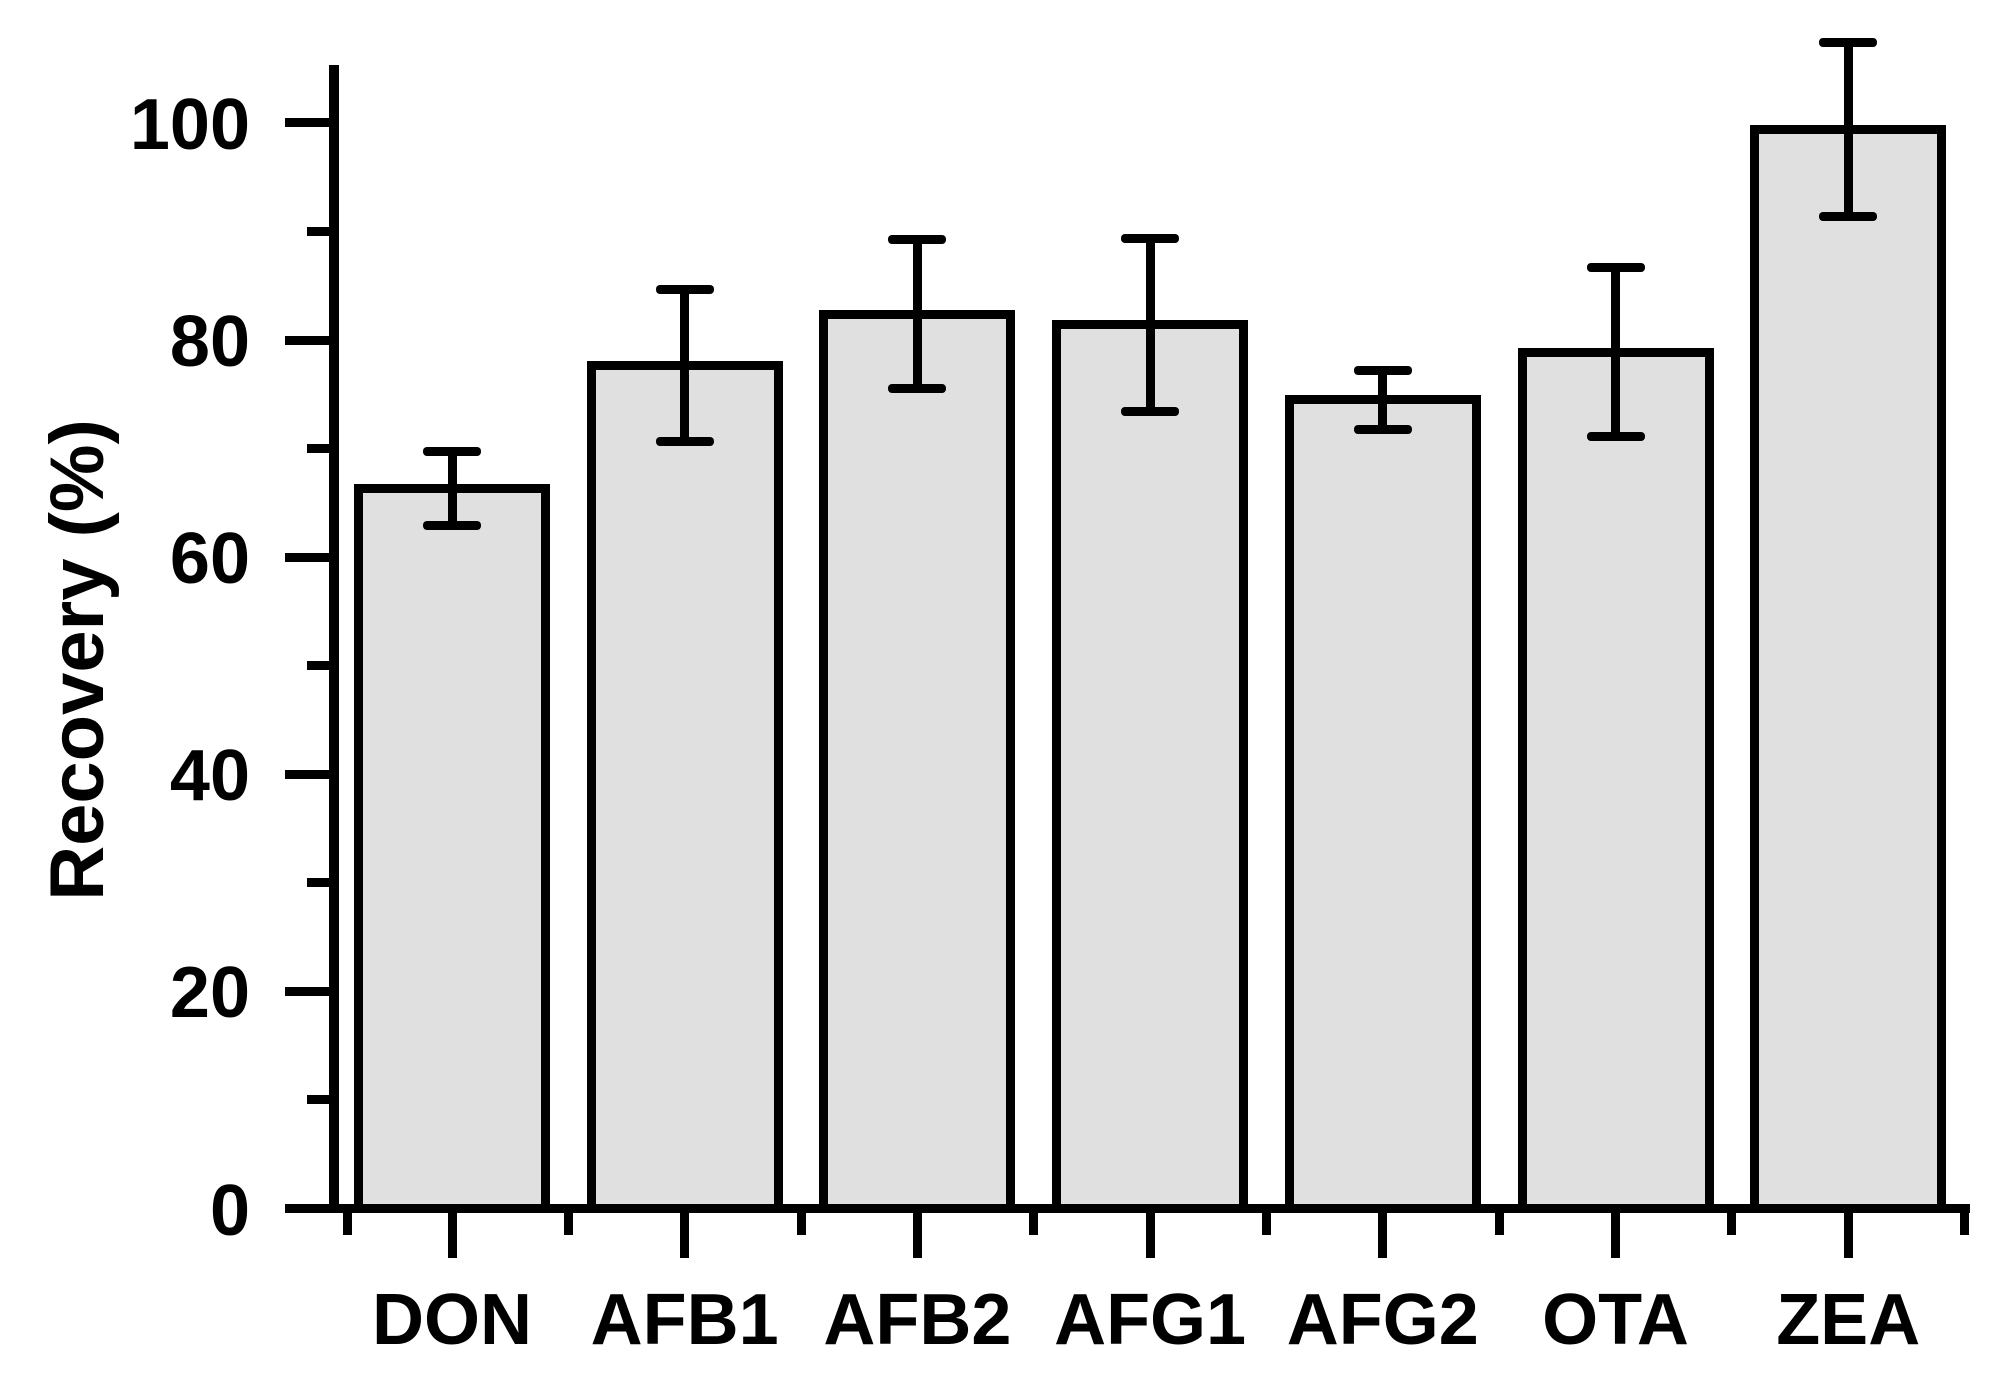 The image size is (2004, 1385). What do you see at coordinates (1383, 399) in the screenshot?
I see `error-bar-line-AFG2` at bounding box center [1383, 399].